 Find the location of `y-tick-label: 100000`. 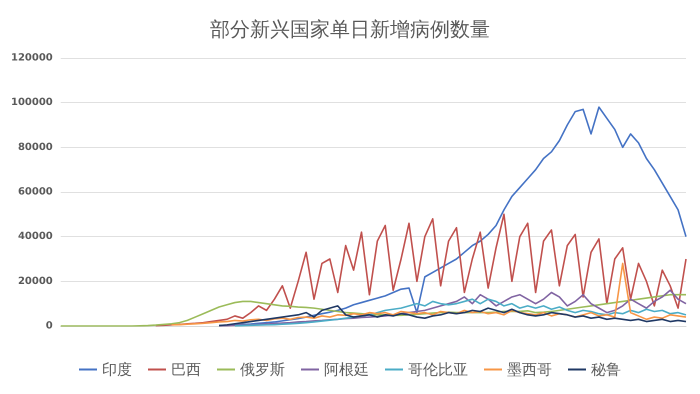

y-tick-label: 100000 is located at coordinates (32, 102).